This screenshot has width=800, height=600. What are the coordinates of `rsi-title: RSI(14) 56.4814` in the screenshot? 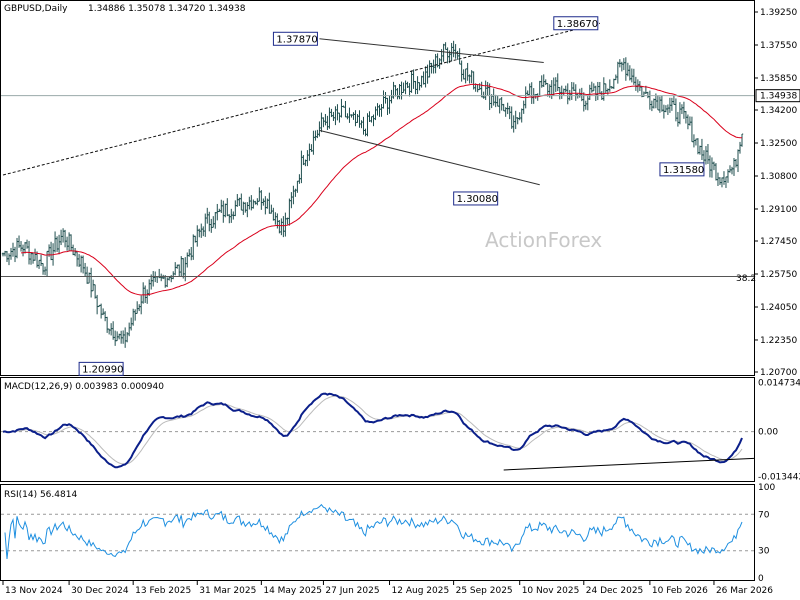 It's located at (40, 495).